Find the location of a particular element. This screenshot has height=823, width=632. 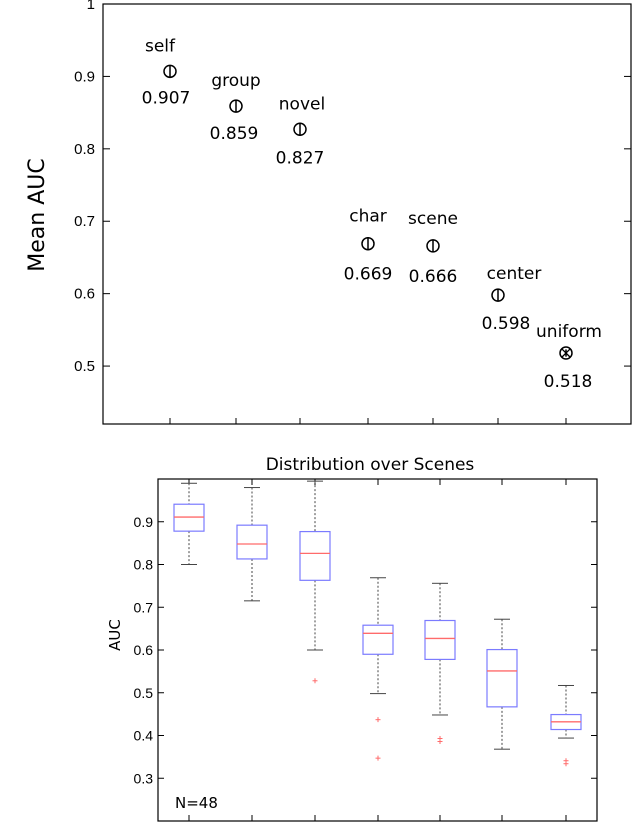

distribution-ytick-label: 0.4 is located at coordinates (144, 736).